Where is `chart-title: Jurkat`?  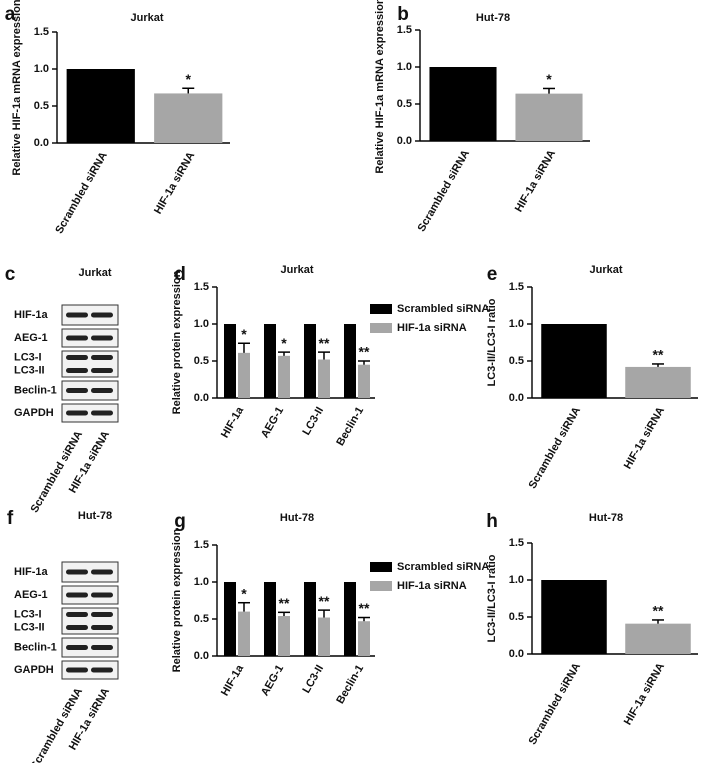 chart-title: Jurkat is located at coordinates (296, 270).